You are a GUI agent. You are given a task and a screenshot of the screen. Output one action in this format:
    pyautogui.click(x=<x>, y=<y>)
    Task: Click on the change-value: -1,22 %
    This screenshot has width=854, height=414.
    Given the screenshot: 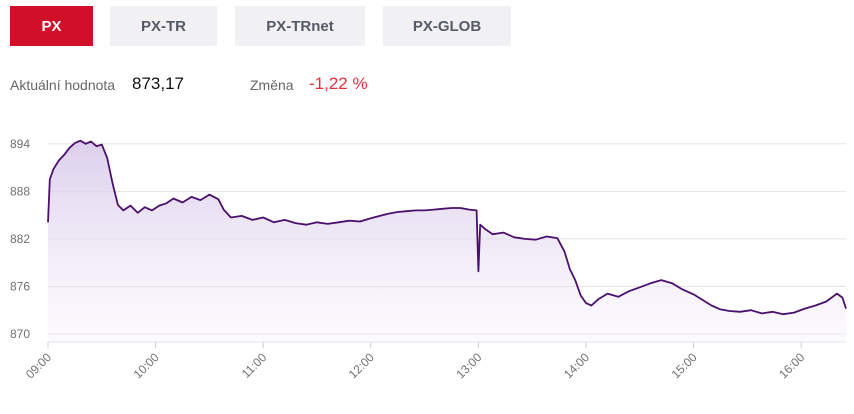 What is the action you would take?
    pyautogui.click(x=338, y=83)
    